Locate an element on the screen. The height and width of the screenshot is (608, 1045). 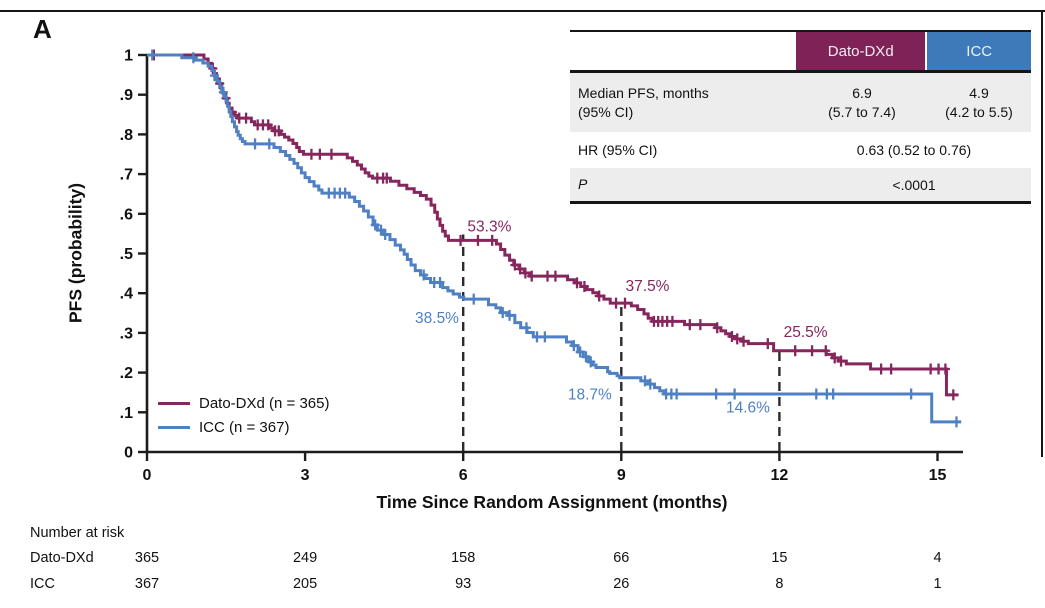
x-axis-title: Time Since Random Assignment (months) is located at coordinates (552, 502).